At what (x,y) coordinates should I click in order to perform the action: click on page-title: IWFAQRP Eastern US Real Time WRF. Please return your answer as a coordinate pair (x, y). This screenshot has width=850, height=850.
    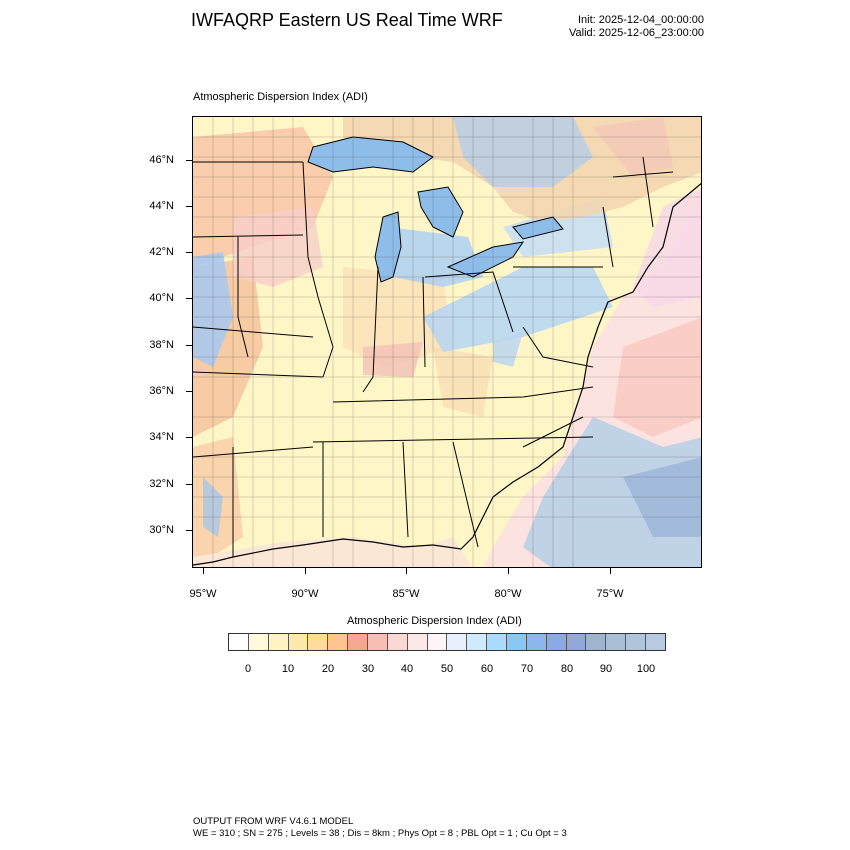
    Looking at the image, I should click on (347, 20).